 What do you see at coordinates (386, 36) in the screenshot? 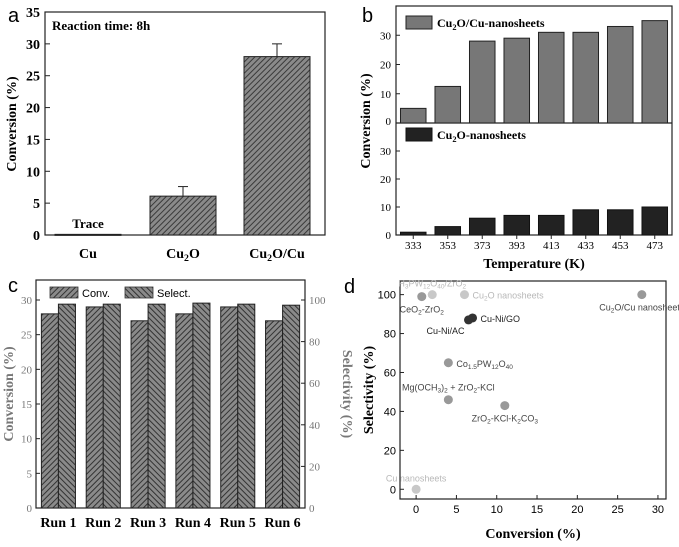
I see `b-ytick-top-label: 30` at bounding box center [386, 36].